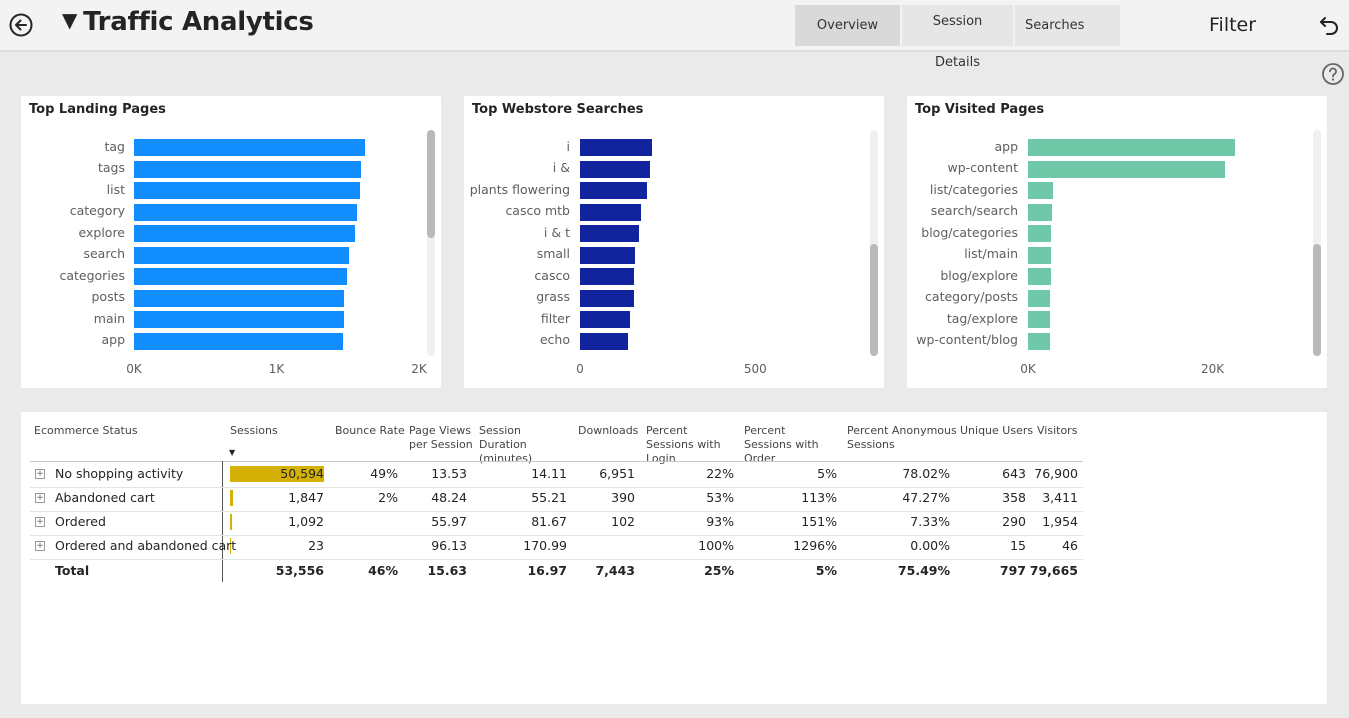  Describe the element at coordinates (547, 570) in the screenshot. I see `cell-dur: 16.97` at that location.